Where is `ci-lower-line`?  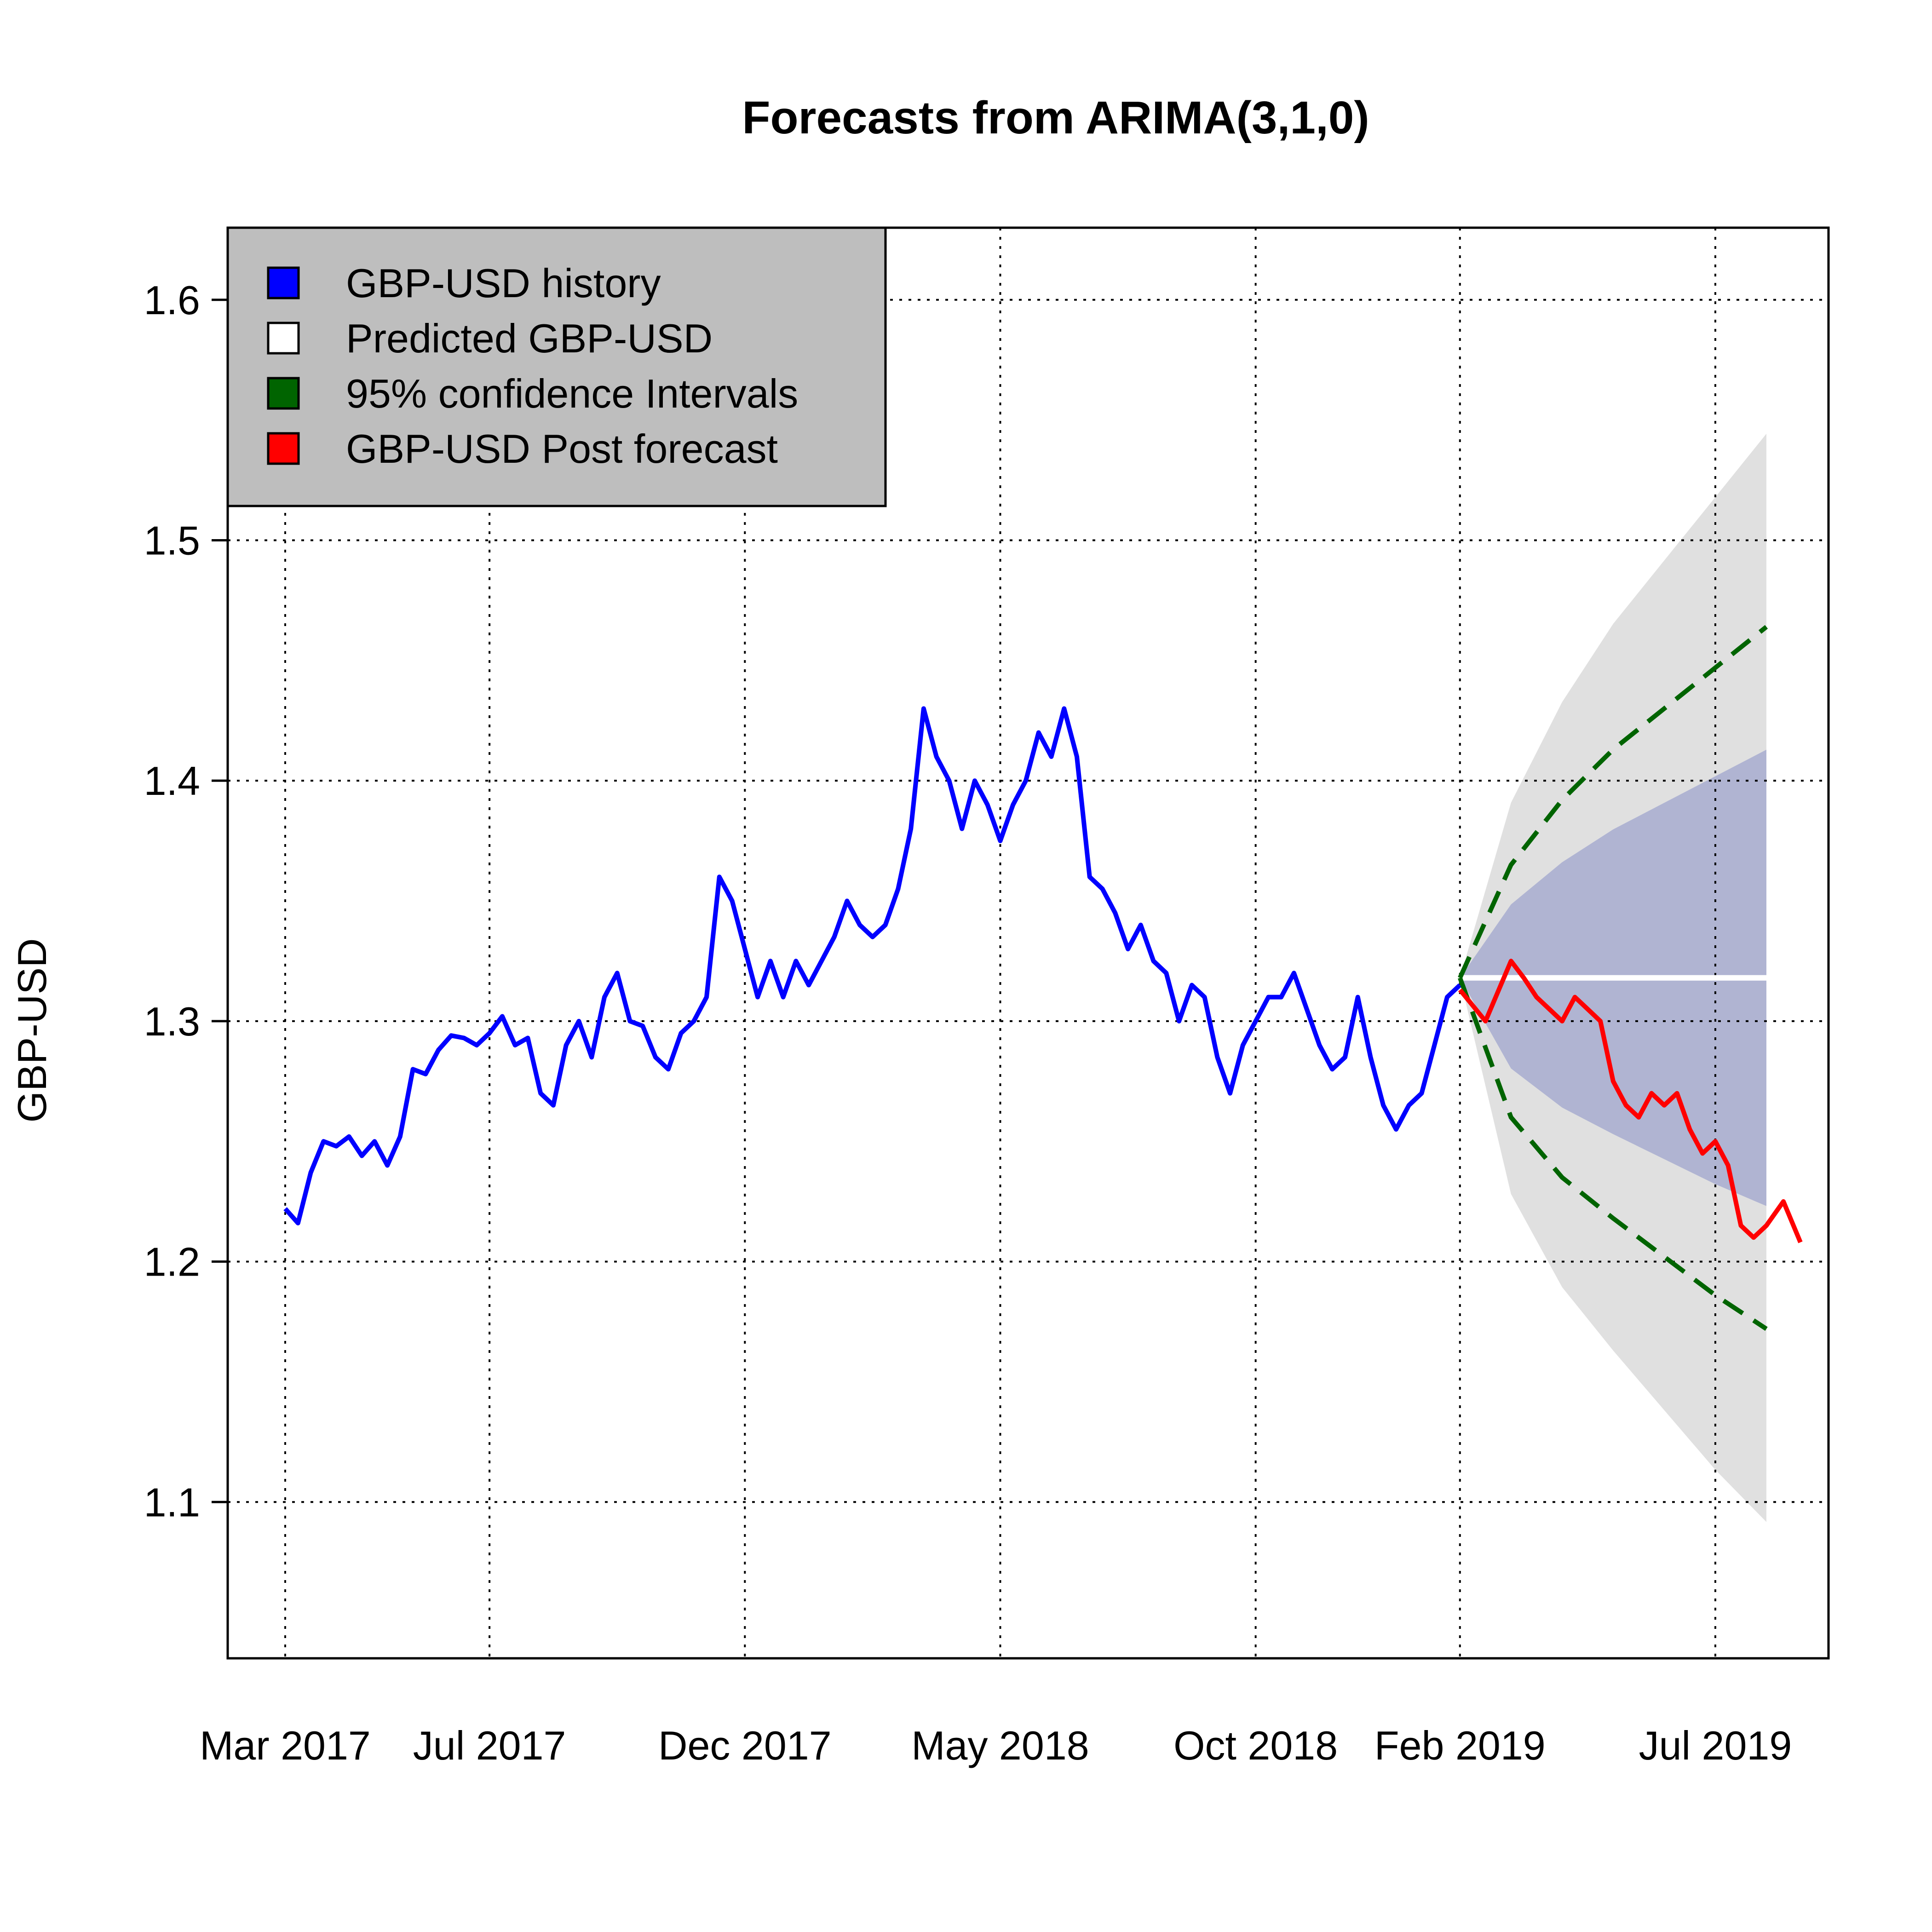
ci-lower-line is located at coordinates (1613, 1154).